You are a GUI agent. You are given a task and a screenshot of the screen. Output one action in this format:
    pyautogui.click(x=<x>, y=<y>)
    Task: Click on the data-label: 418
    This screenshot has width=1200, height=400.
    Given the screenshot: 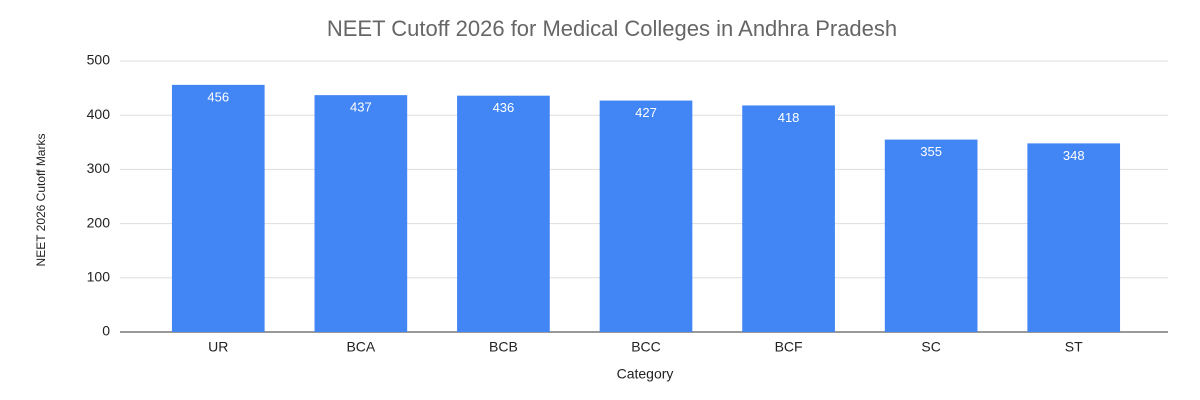 What is the action you would take?
    pyautogui.click(x=789, y=117)
    